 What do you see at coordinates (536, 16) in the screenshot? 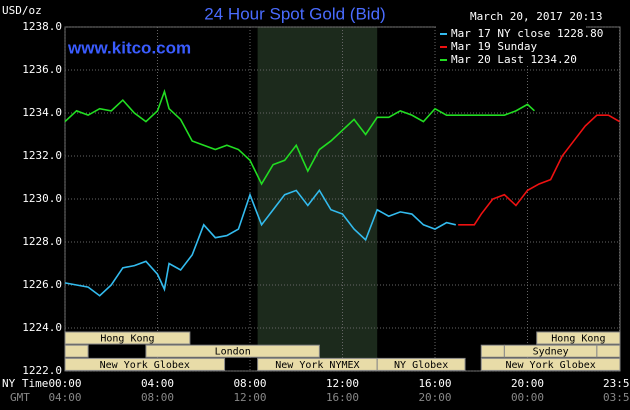
I see `subtitle: March 20, 2017 20:13` at bounding box center [536, 16].